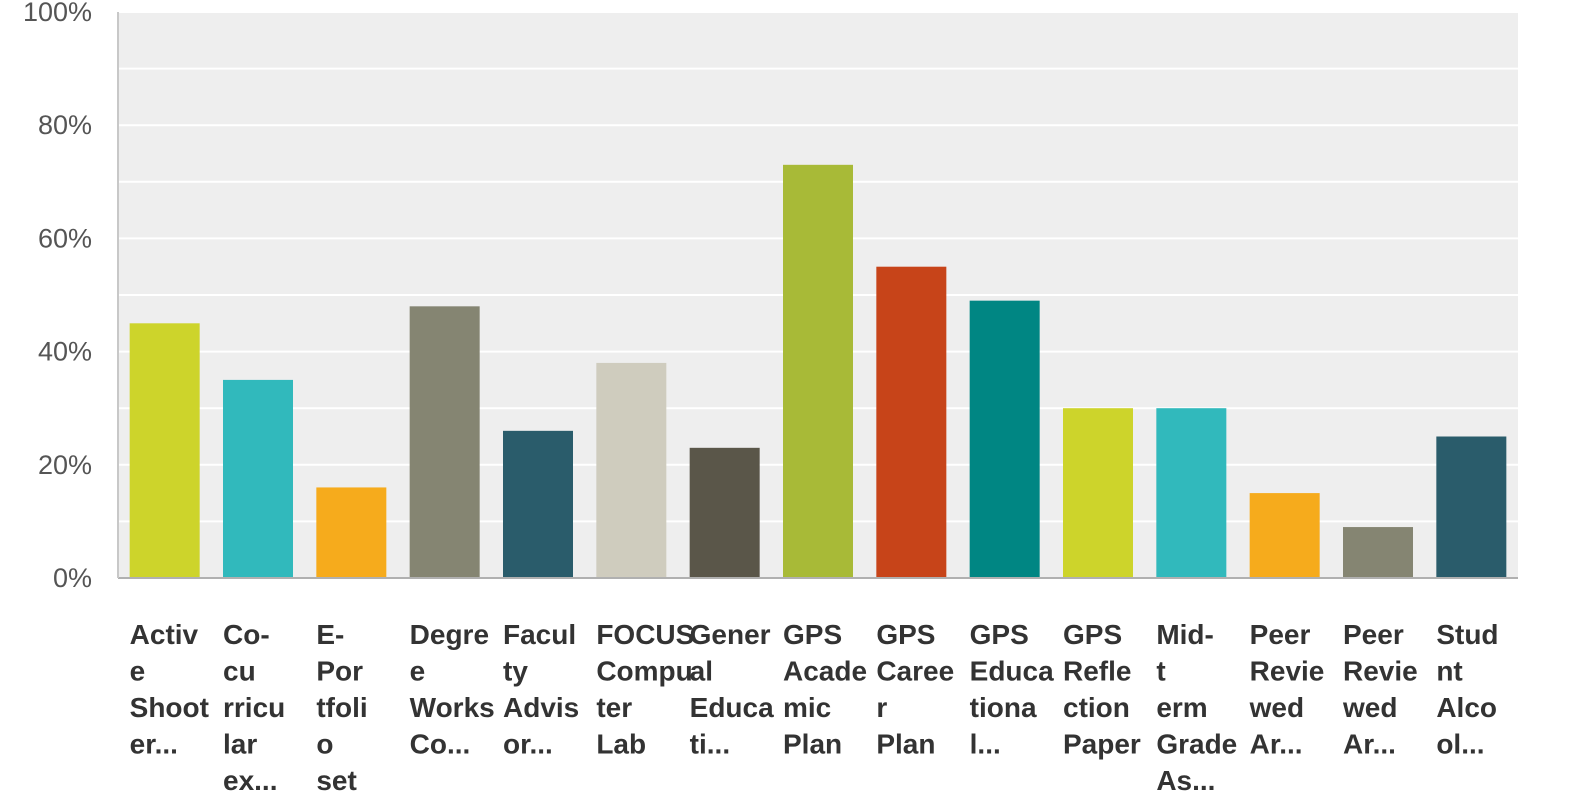 The height and width of the screenshot is (806, 1583). I want to click on y-tick-label: 40%, so click(65, 352).